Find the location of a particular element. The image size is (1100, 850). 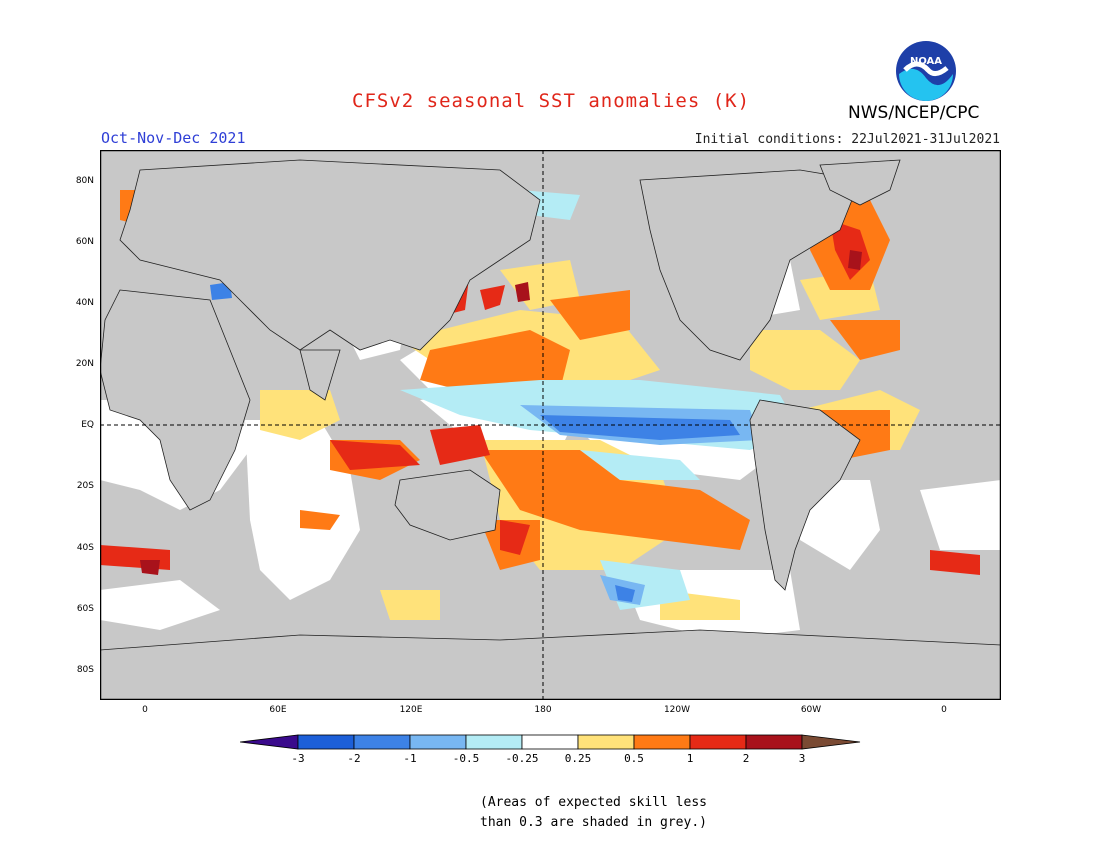

lat-label: 80S is located at coordinates (85, 670).